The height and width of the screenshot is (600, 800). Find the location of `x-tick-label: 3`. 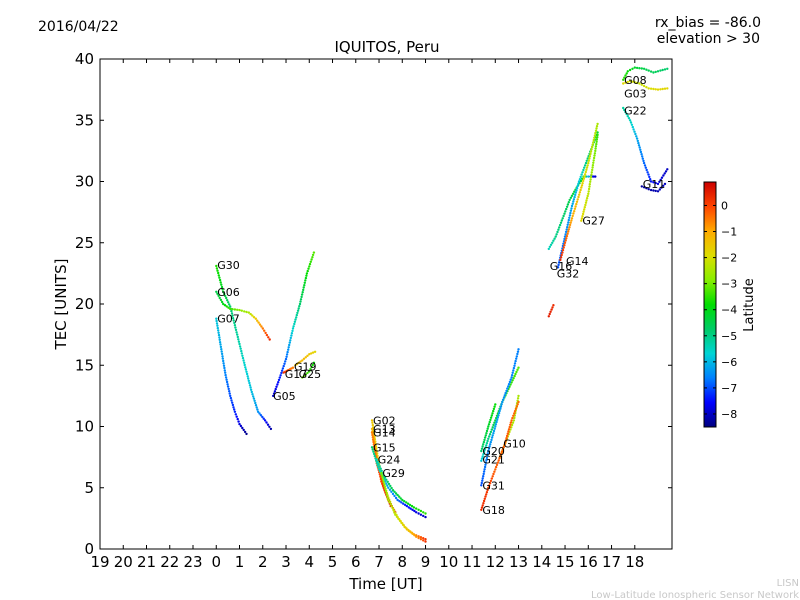

x-tick-label: 3 is located at coordinates (286, 562).